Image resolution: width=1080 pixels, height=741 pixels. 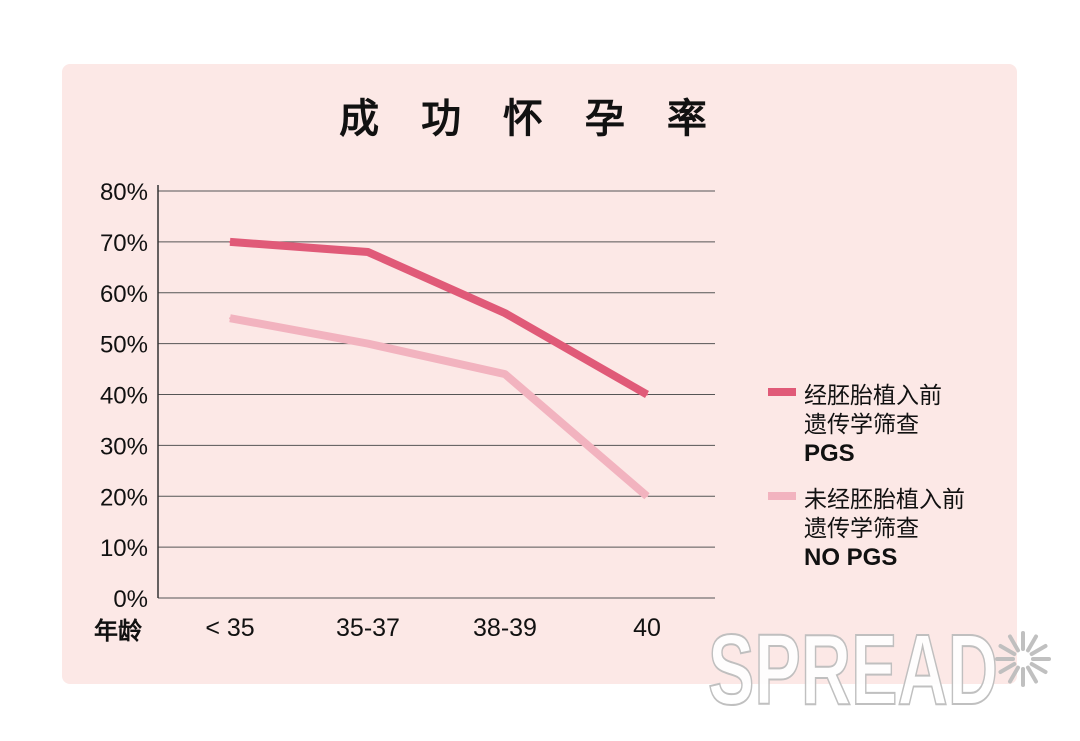 What do you see at coordinates (530, 119) in the screenshot?
I see `chart-title: 成 功 怀 孕 率` at bounding box center [530, 119].